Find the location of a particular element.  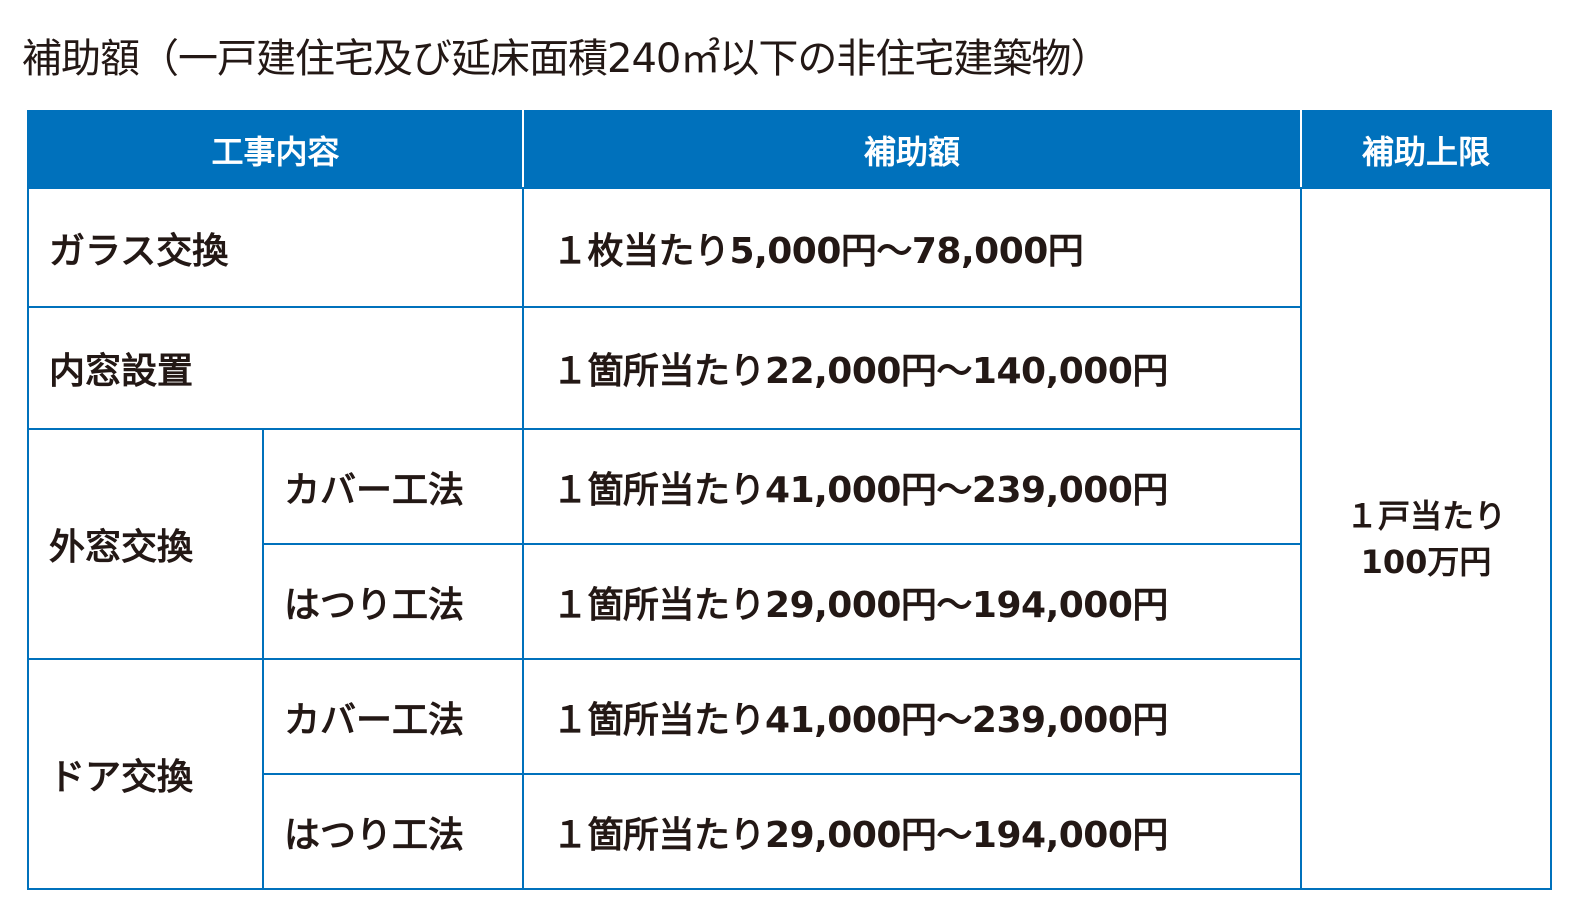

work-cell: 内窓設置 is located at coordinates (275, 368).